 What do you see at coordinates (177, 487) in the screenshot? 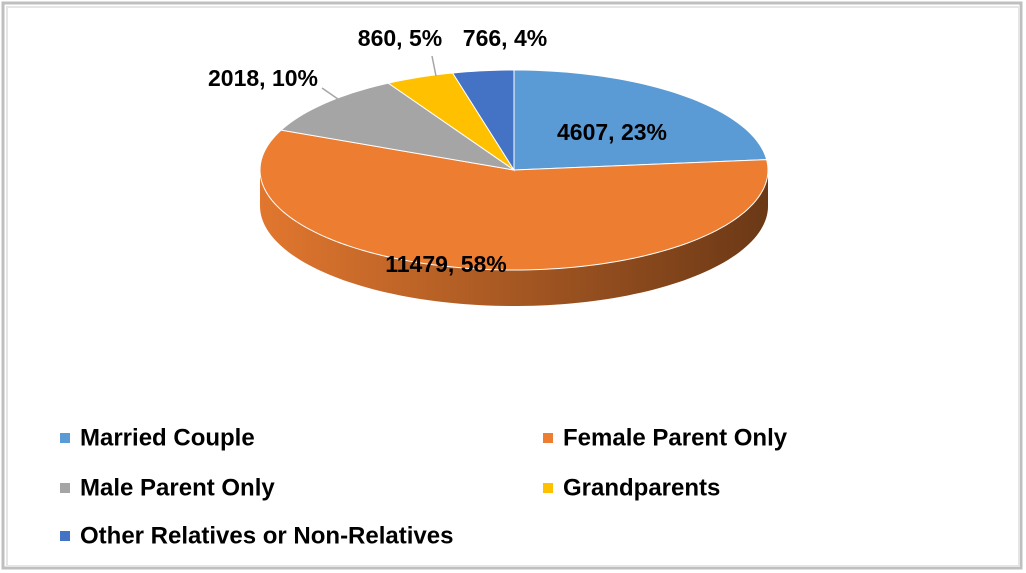
I see `legend-label: Male Parent Only` at bounding box center [177, 487].